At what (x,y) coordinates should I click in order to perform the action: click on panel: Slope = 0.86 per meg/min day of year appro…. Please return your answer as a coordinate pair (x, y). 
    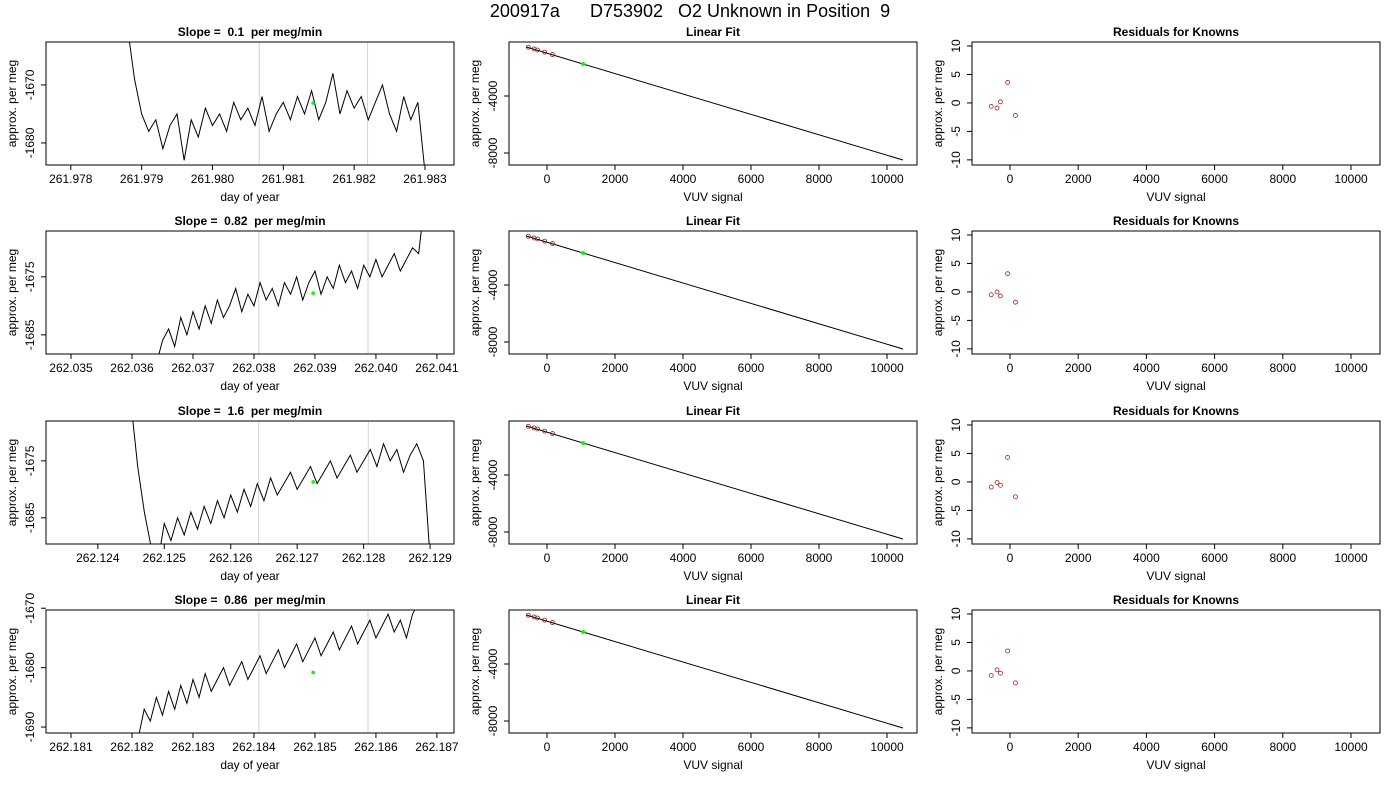
    Looking at the image, I should click on (232, 683).